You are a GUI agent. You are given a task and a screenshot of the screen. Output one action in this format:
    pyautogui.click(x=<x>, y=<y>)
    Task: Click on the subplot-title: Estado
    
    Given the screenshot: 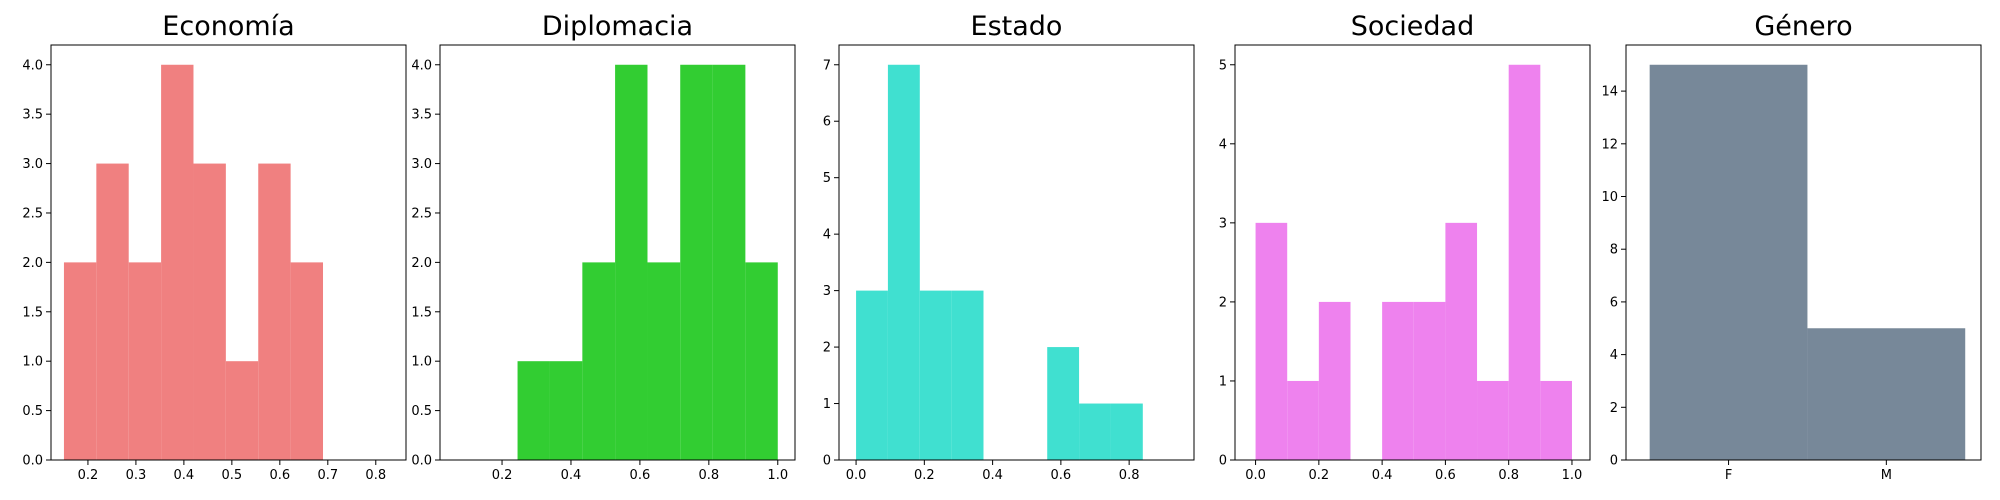 What is the action you would take?
    pyautogui.click(x=1017, y=26)
    